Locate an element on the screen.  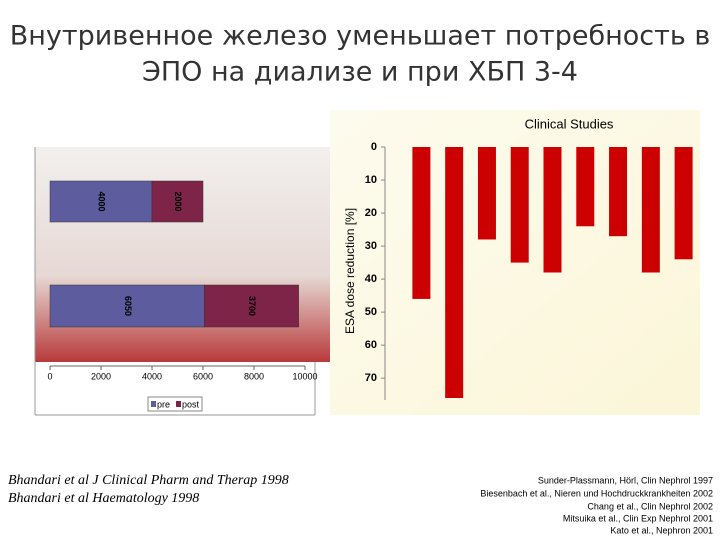
y-tick-label: 30 is located at coordinates (371, 246).